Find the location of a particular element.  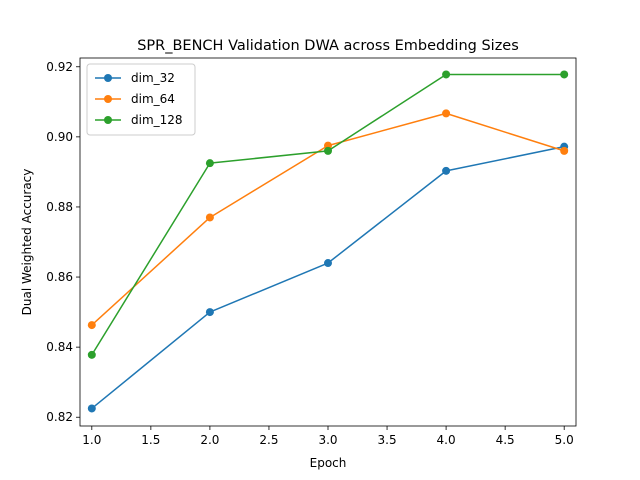

y-tick-label: 0.82 is located at coordinates (59, 417).